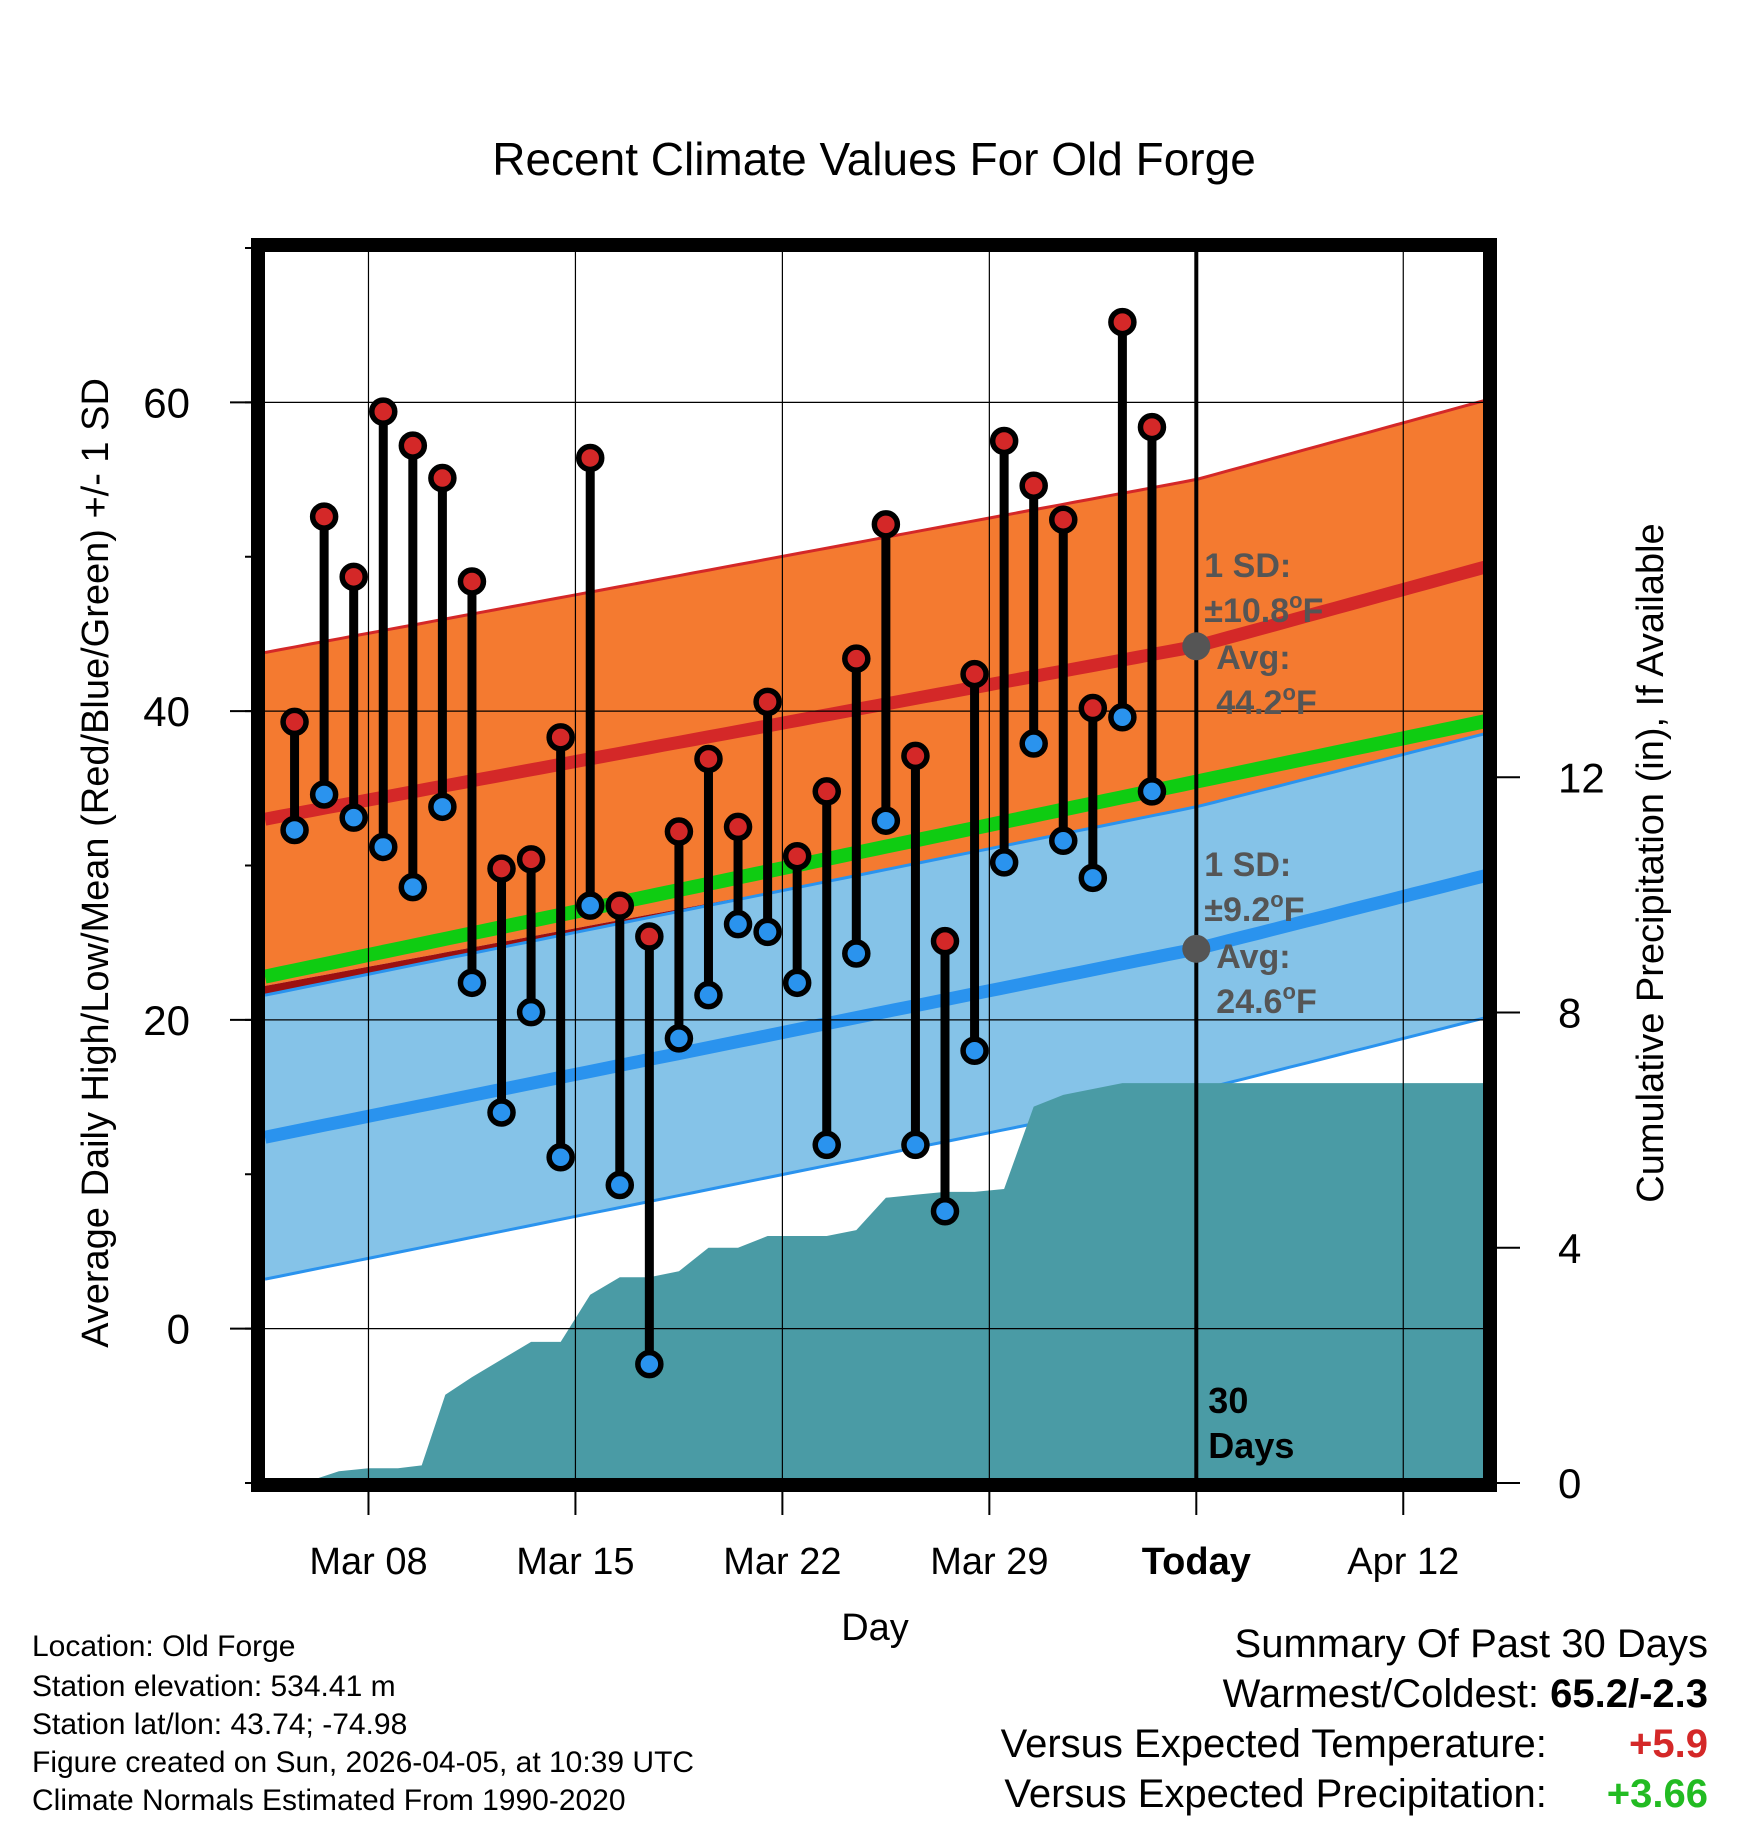 This screenshot has height=1828, width=1748. Describe the element at coordinates (368, 1562) in the screenshot. I see `x-tick-label: Mar 08` at that location.